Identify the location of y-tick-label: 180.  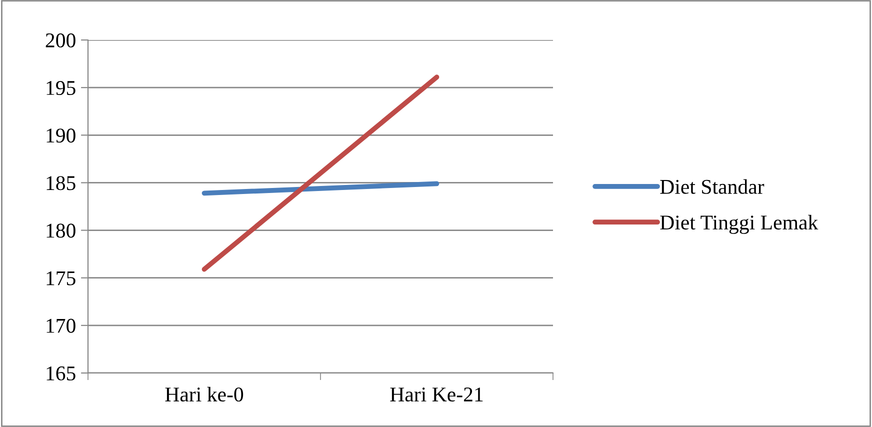
(61, 231).